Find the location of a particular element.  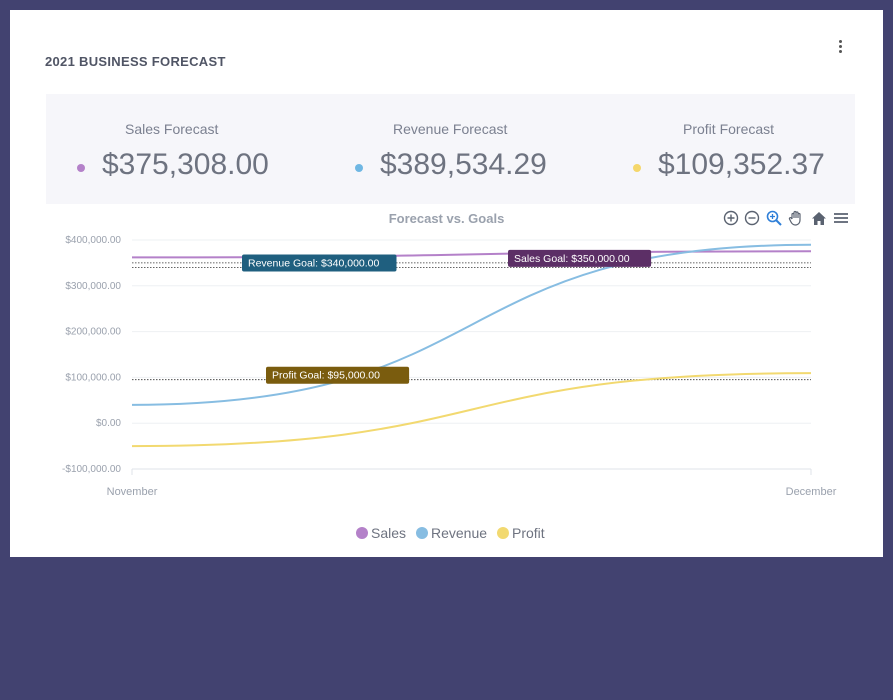

sales-dot-icon is located at coordinates (81, 168).